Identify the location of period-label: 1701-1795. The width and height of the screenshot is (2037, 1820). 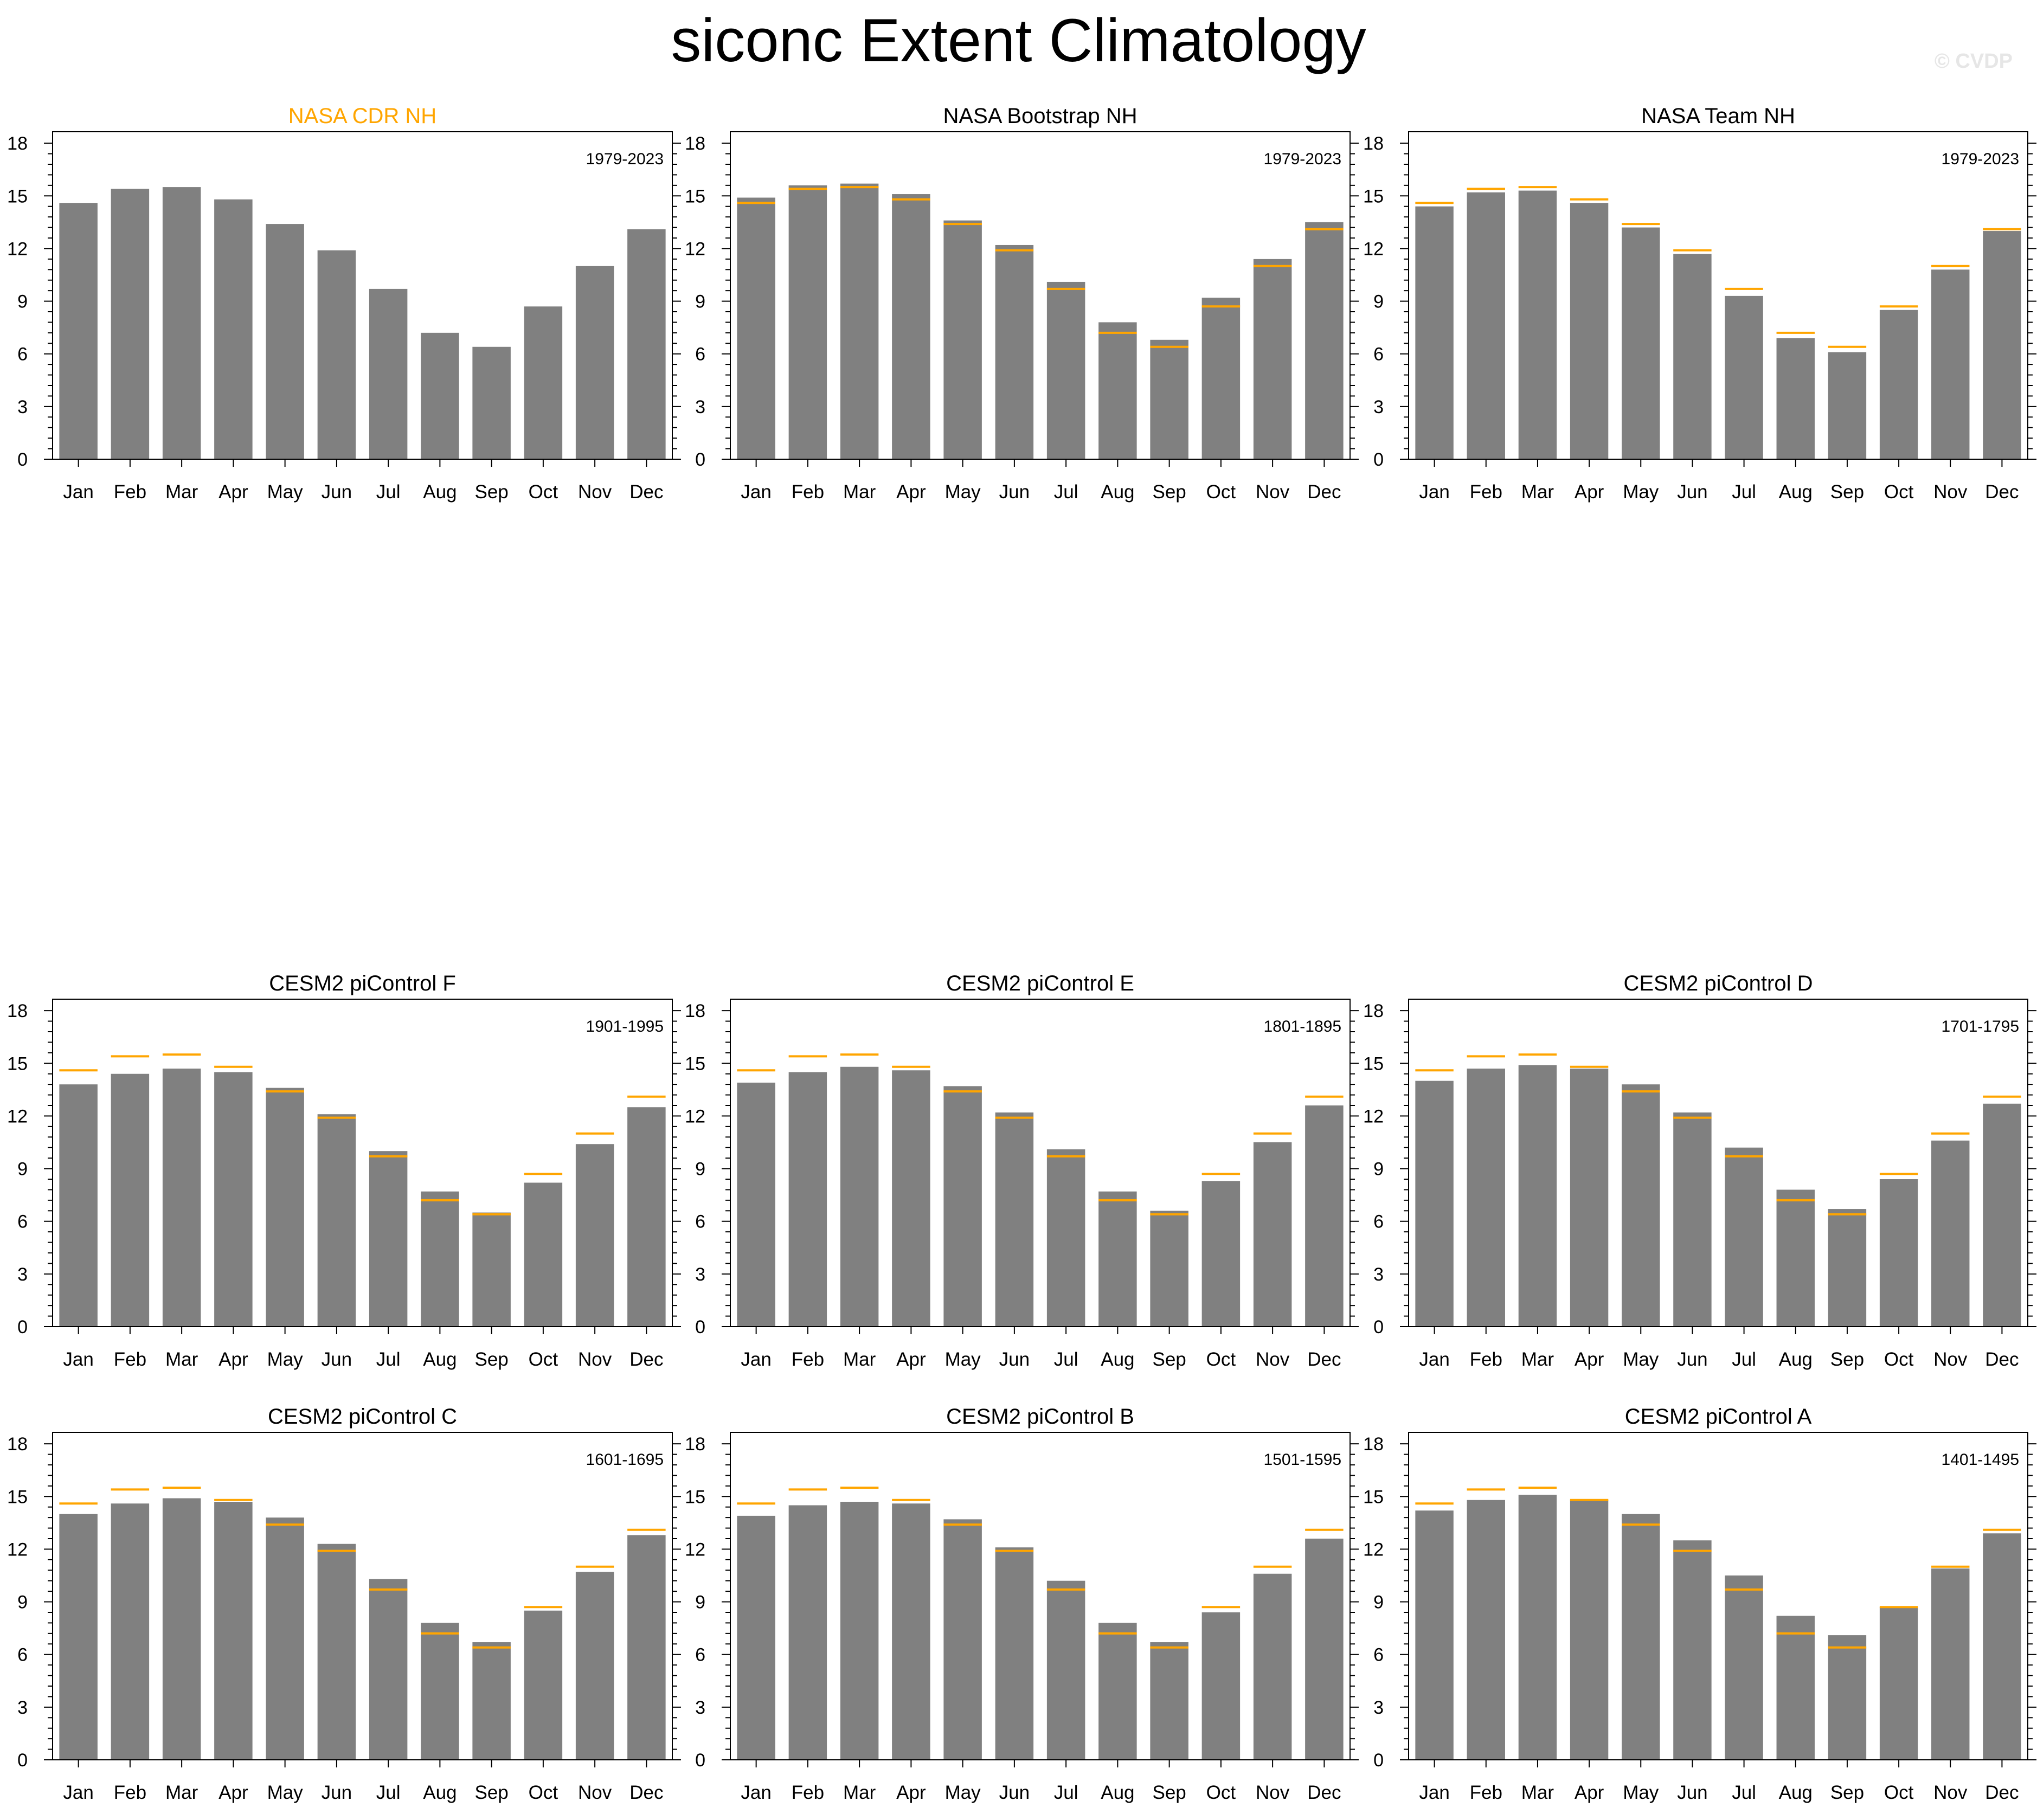
(1980, 1027).